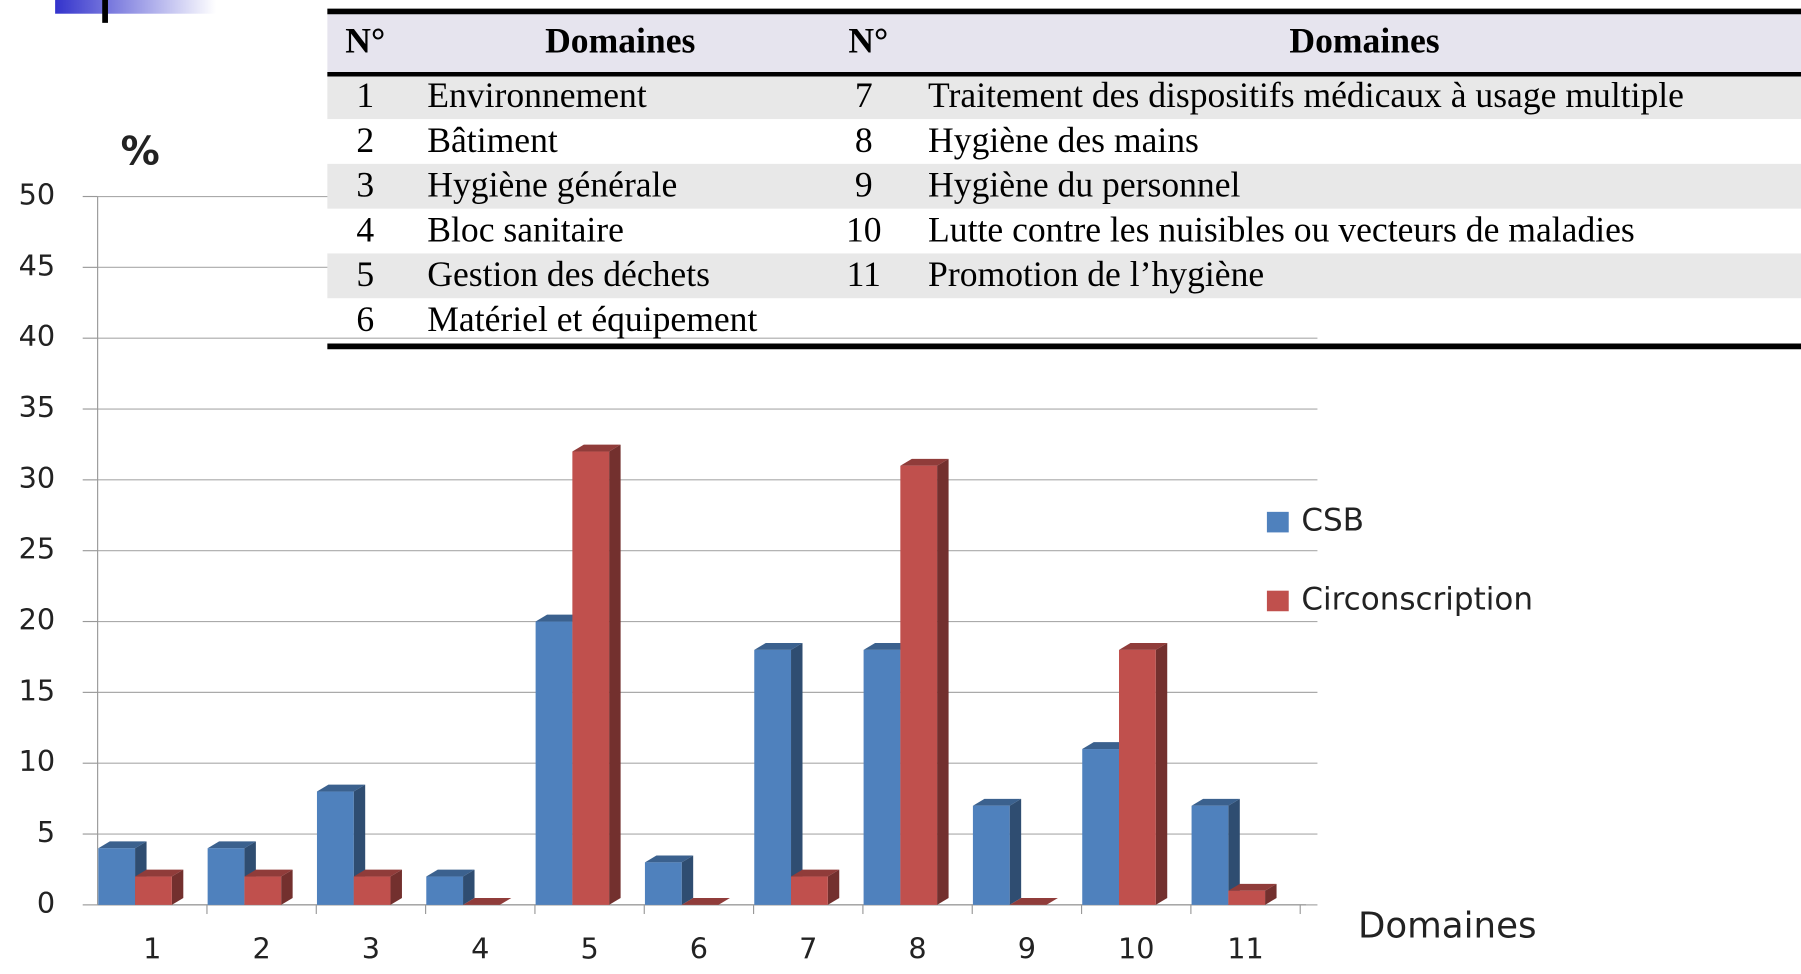 This screenshot has height=974, width=1801. Describe the element at coordinates (492, 140) in the screenshot. I see `table-cell: Bâtiment` at that location.